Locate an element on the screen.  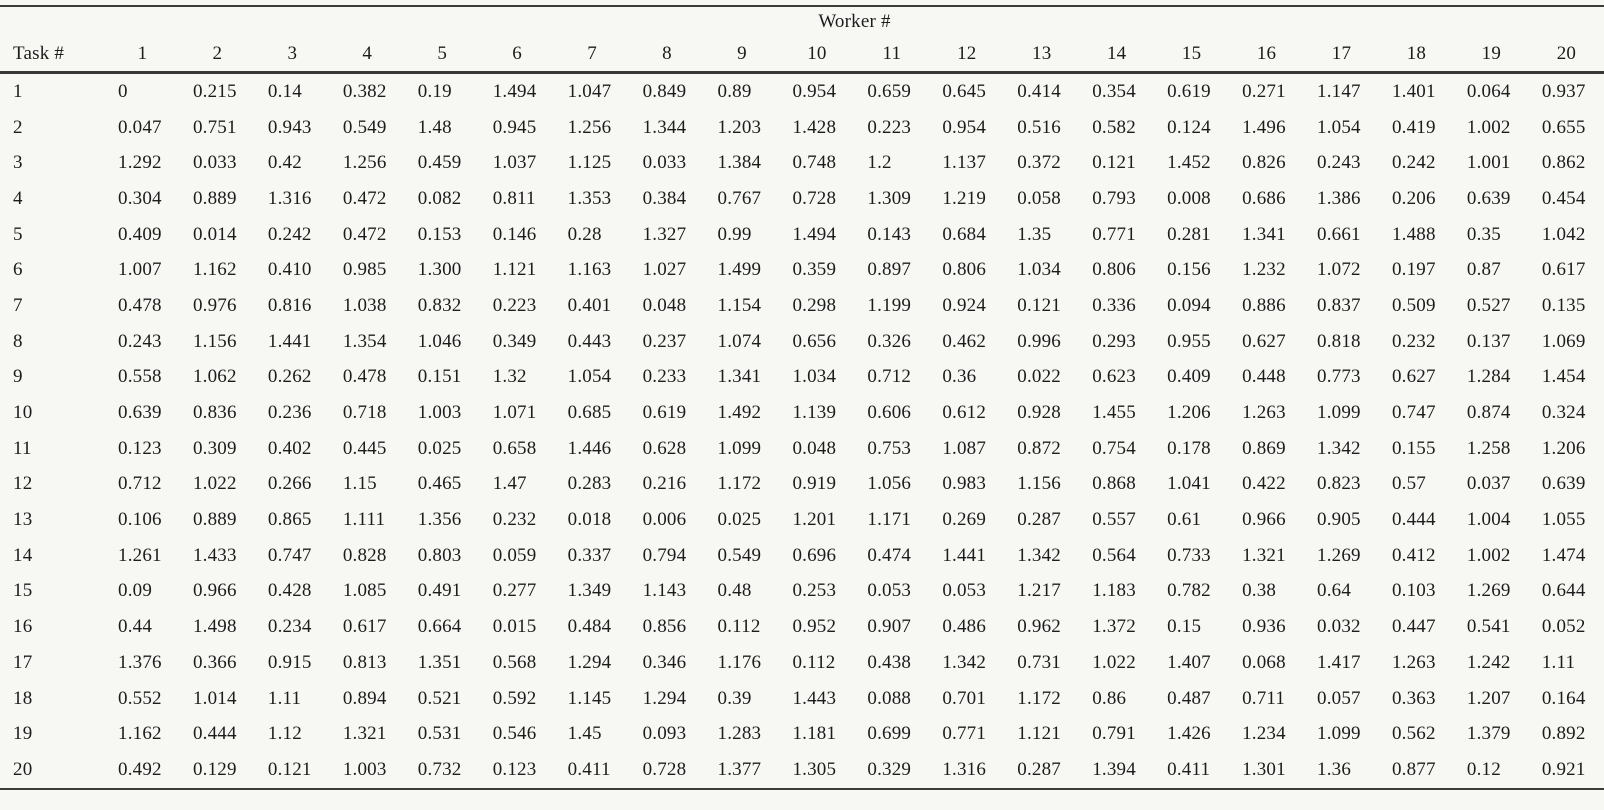
table-cell: 0.349 is located at coordinates (514, 341).